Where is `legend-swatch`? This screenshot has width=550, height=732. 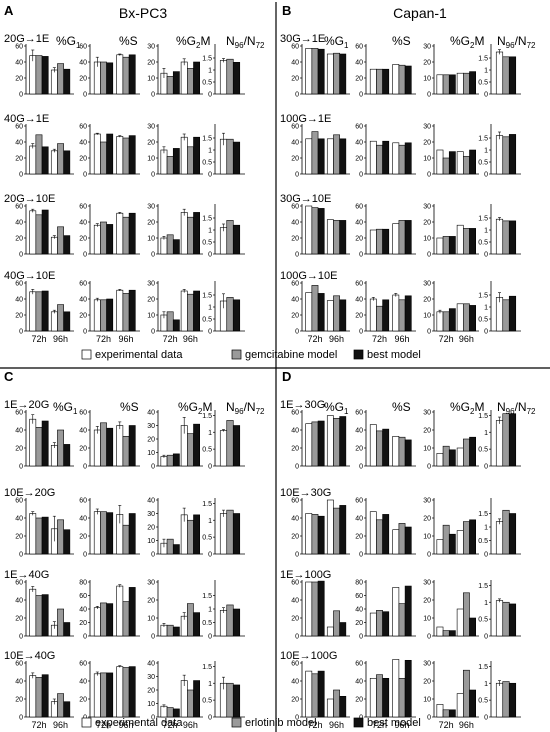 legend-swatch is located at coordinates (86, 722).